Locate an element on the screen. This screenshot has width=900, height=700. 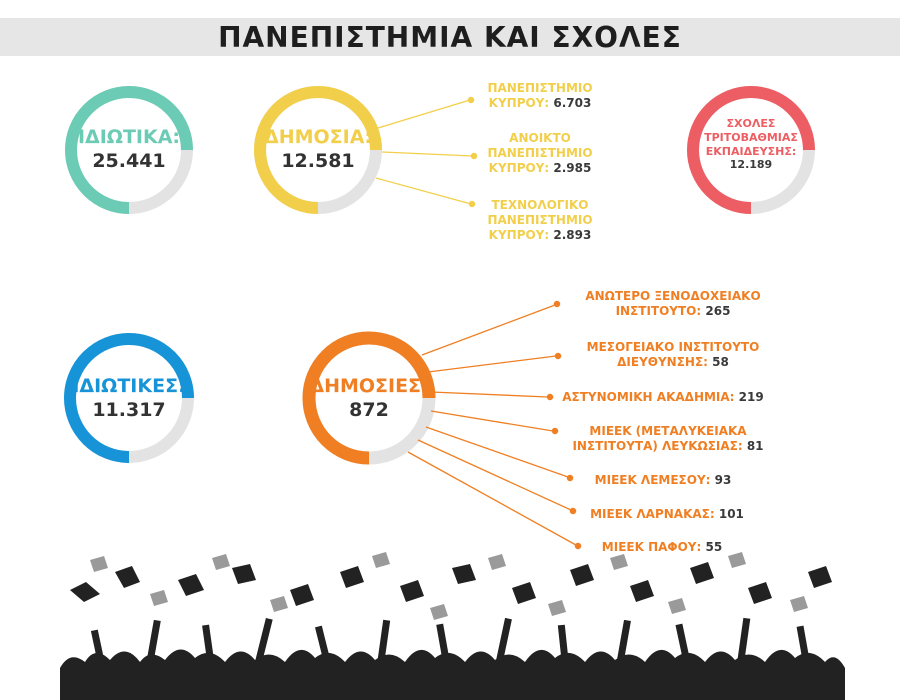
school-breakdown-item: ΜΙΕΕΚ ΛΕΜΕΣΟΥ: 93 is located at coordinates (663, 480).